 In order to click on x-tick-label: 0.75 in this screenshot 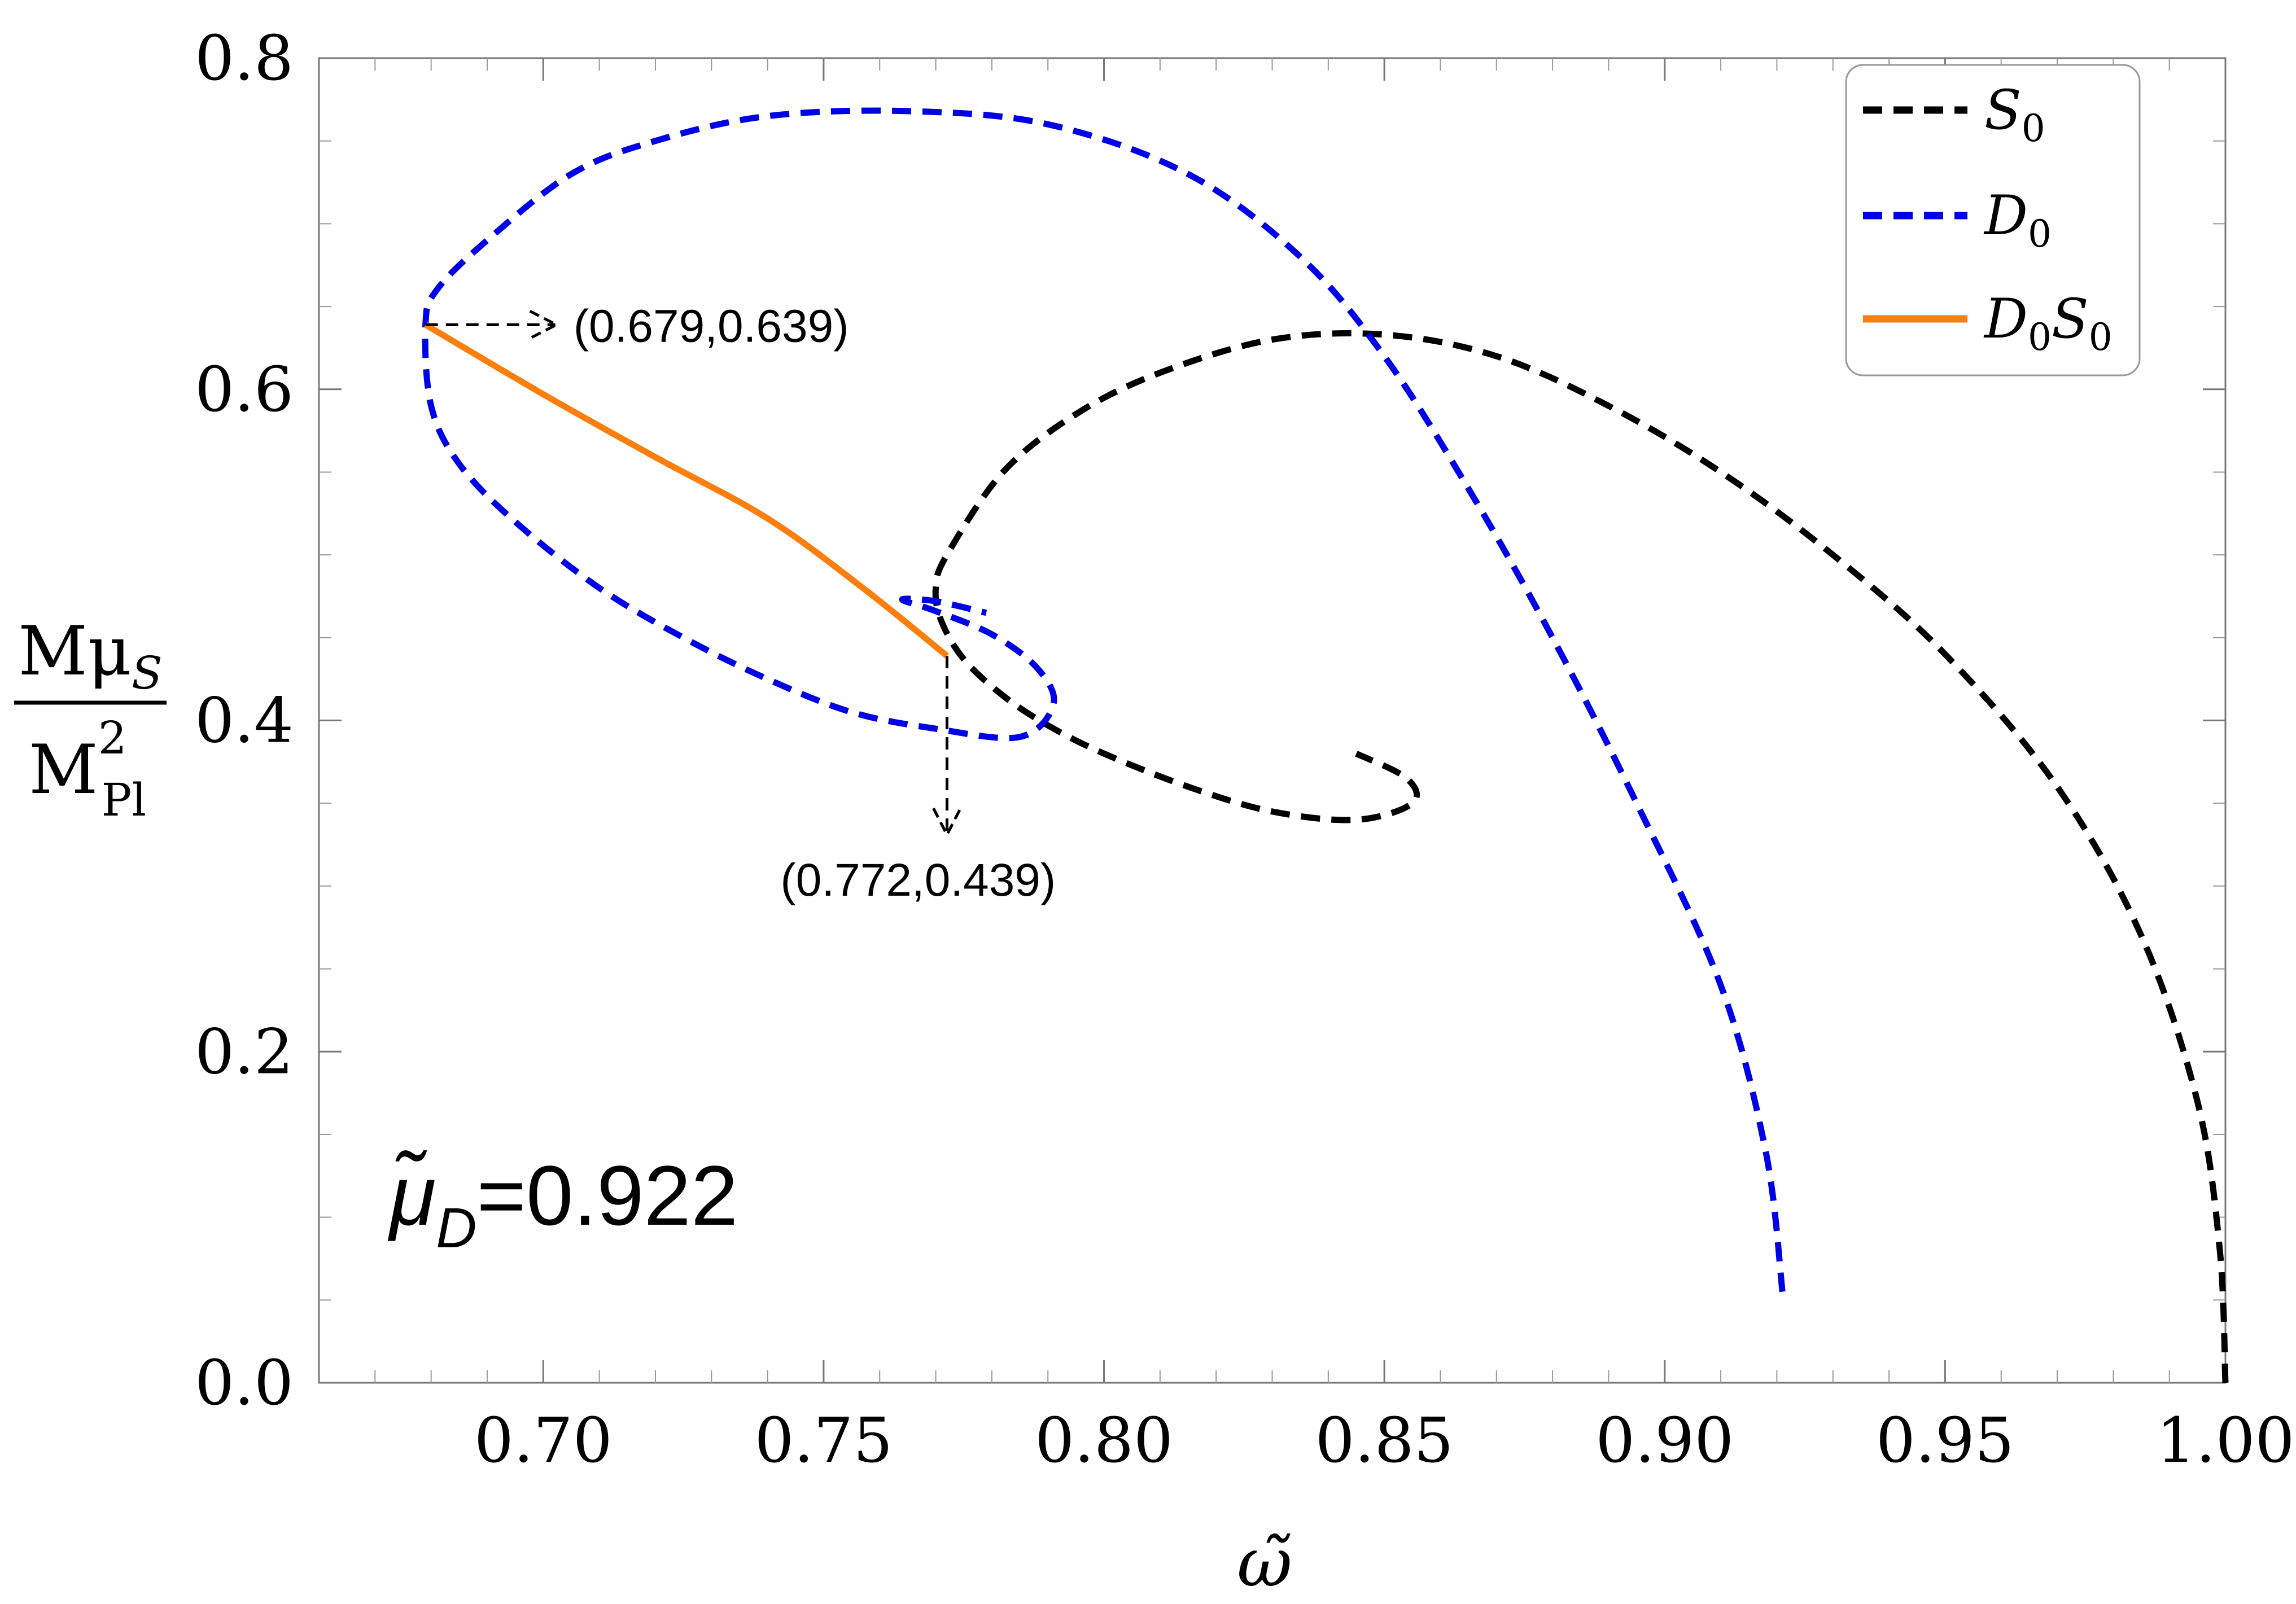, I will do `click(823, 1440)`.